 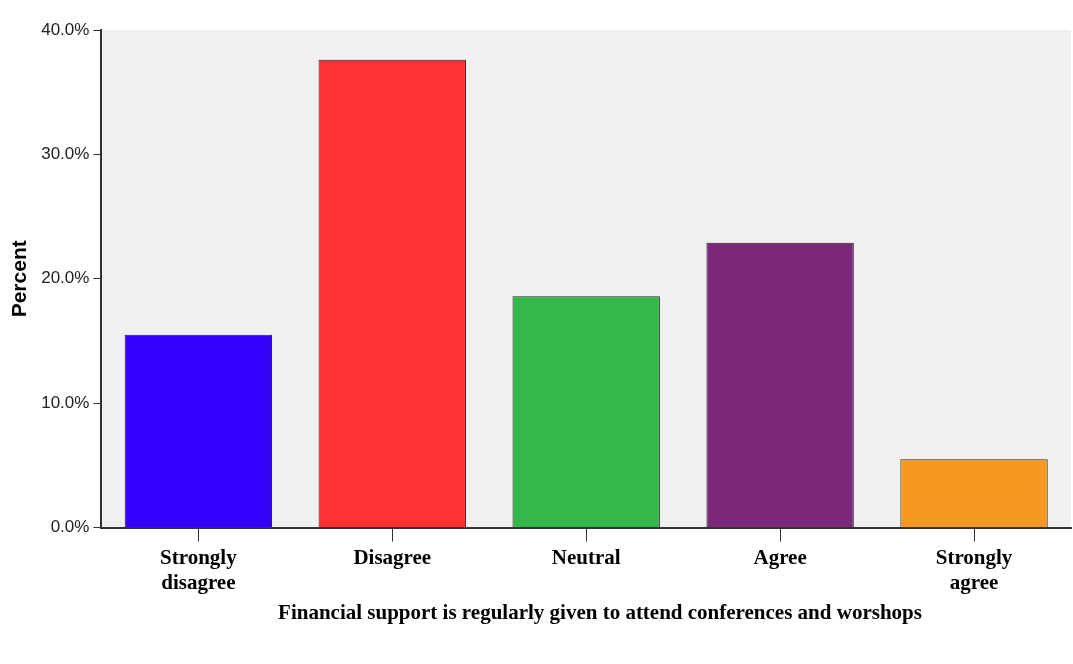 I want to click on x-tick-label: Strongly agree, so click(x=974, y=569).